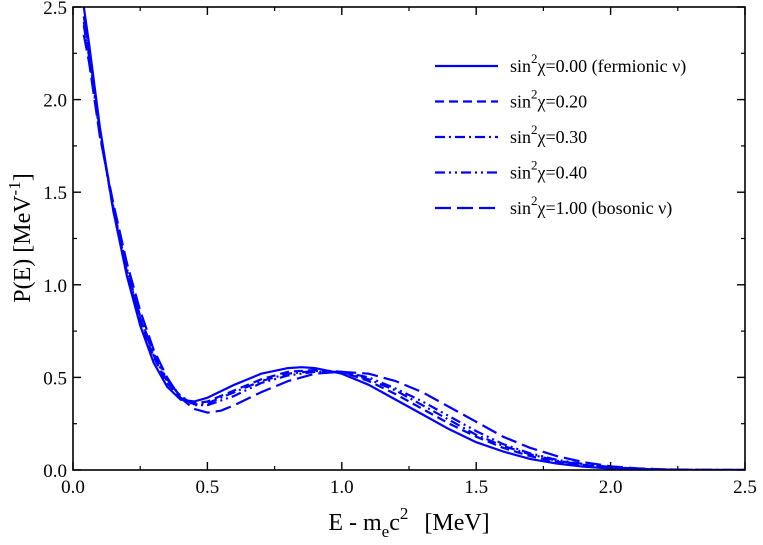 Image resolution: width=763 pixels, height=545 pixels. I want to click on y-tick-label: 0.5, so click(55, 378).